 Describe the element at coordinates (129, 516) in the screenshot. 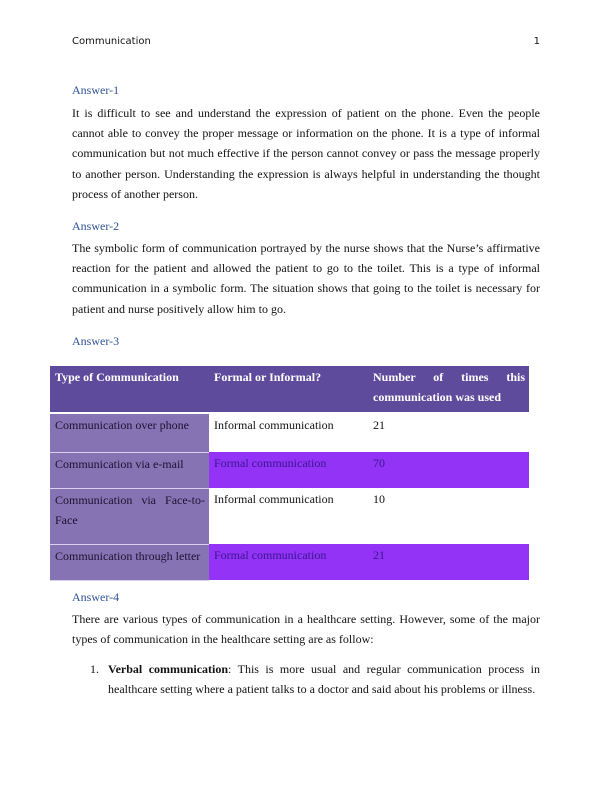

I see `table-cell: Communication via Face-to-Face` at that location.